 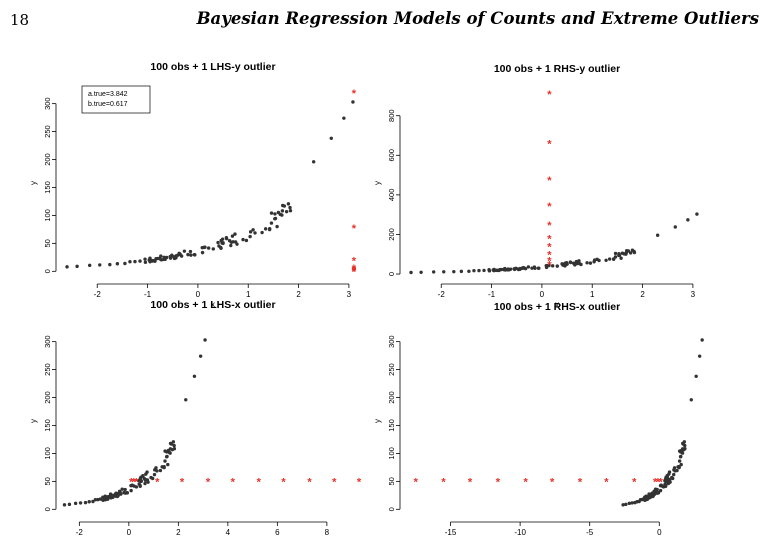 I want to click on x-tick-label: 8, so click(x=327, y=532).